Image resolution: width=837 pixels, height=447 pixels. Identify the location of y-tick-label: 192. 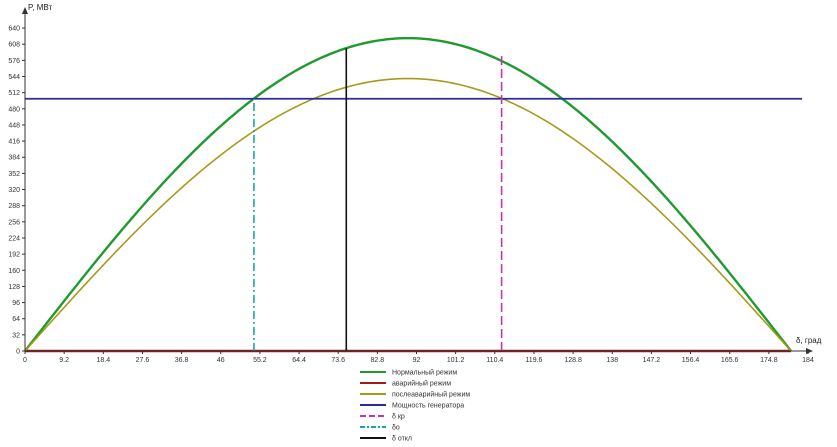
(14, 255).